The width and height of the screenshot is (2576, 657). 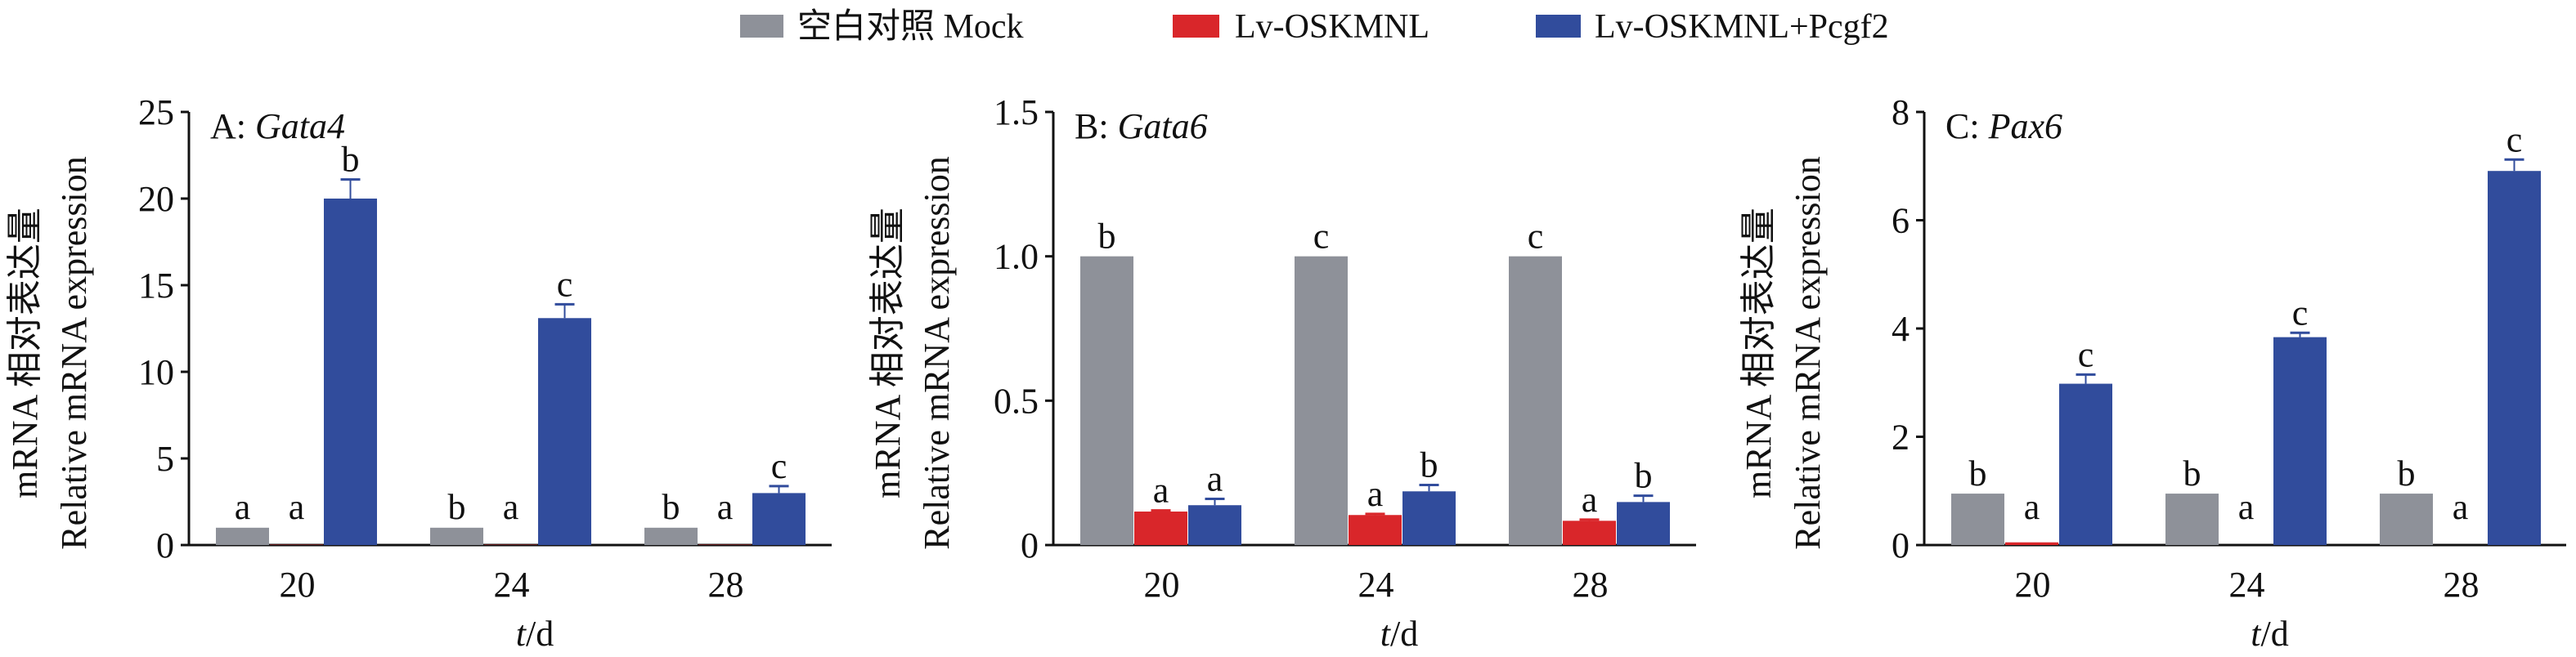 What do you see at coordinates (156, 286) in the screenshot?
I see `y-tick-label: 15` at bounding box center [156, 286].